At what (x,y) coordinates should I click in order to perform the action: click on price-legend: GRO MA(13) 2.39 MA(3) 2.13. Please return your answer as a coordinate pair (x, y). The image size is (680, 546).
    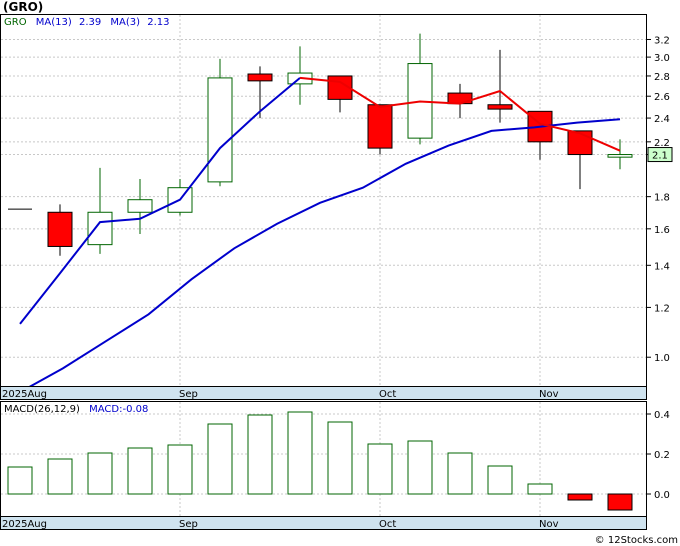
    Looking at the image, I should click on (87, 22).